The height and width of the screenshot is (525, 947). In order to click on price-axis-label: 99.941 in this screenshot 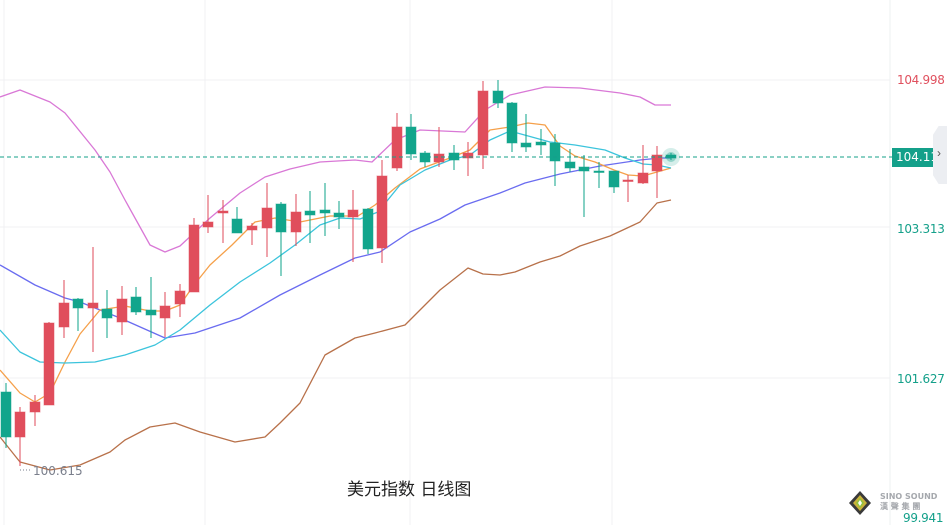, I will do `click(923, 518)`.